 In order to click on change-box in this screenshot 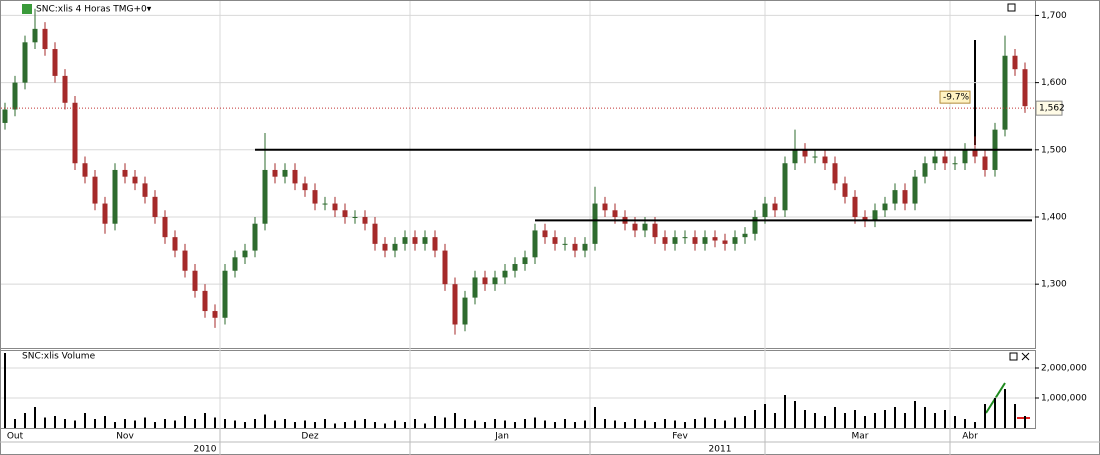, I will do `click(955, 97)`.